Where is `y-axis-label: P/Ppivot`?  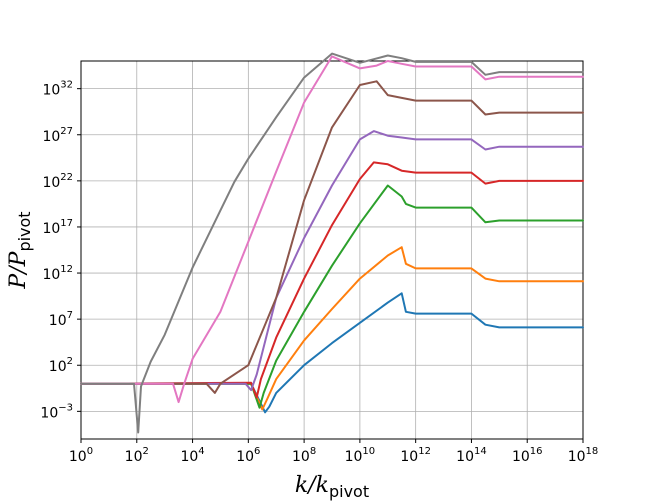
y-axis-label: P/Ppivot is located at coordinates (20, 250).